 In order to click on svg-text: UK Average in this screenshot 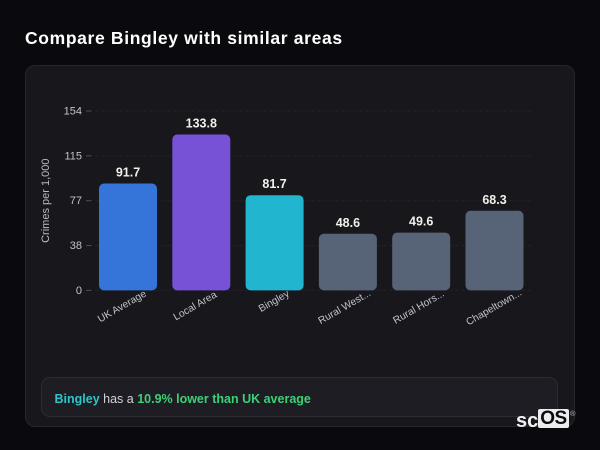, I will do `click(122, 306)`.